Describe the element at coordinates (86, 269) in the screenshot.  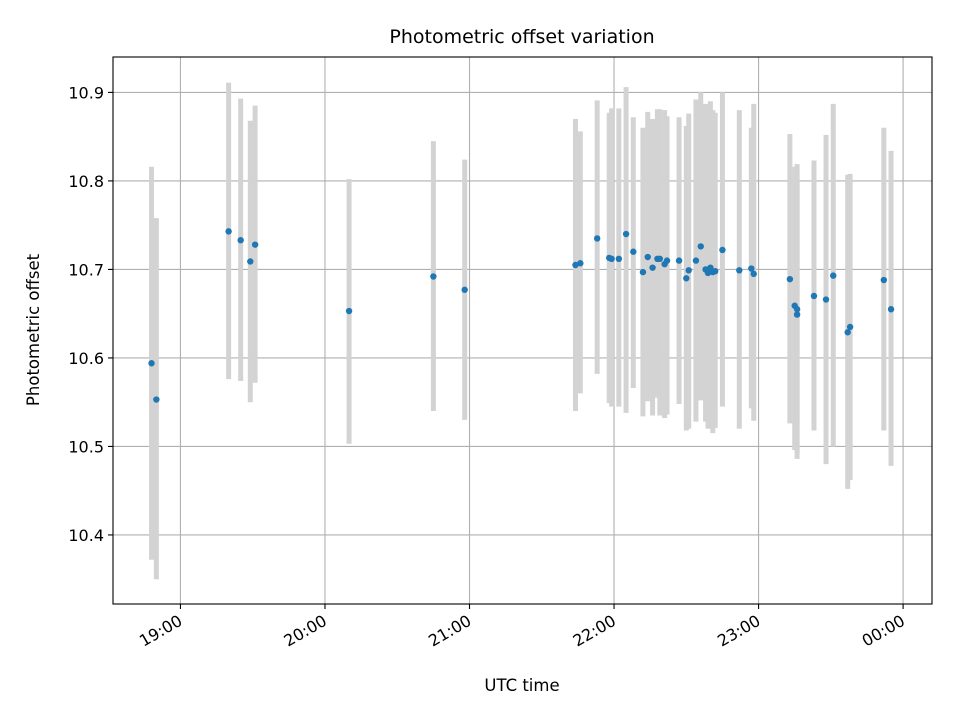
I see `y-tick-label: 10.7` at that location.